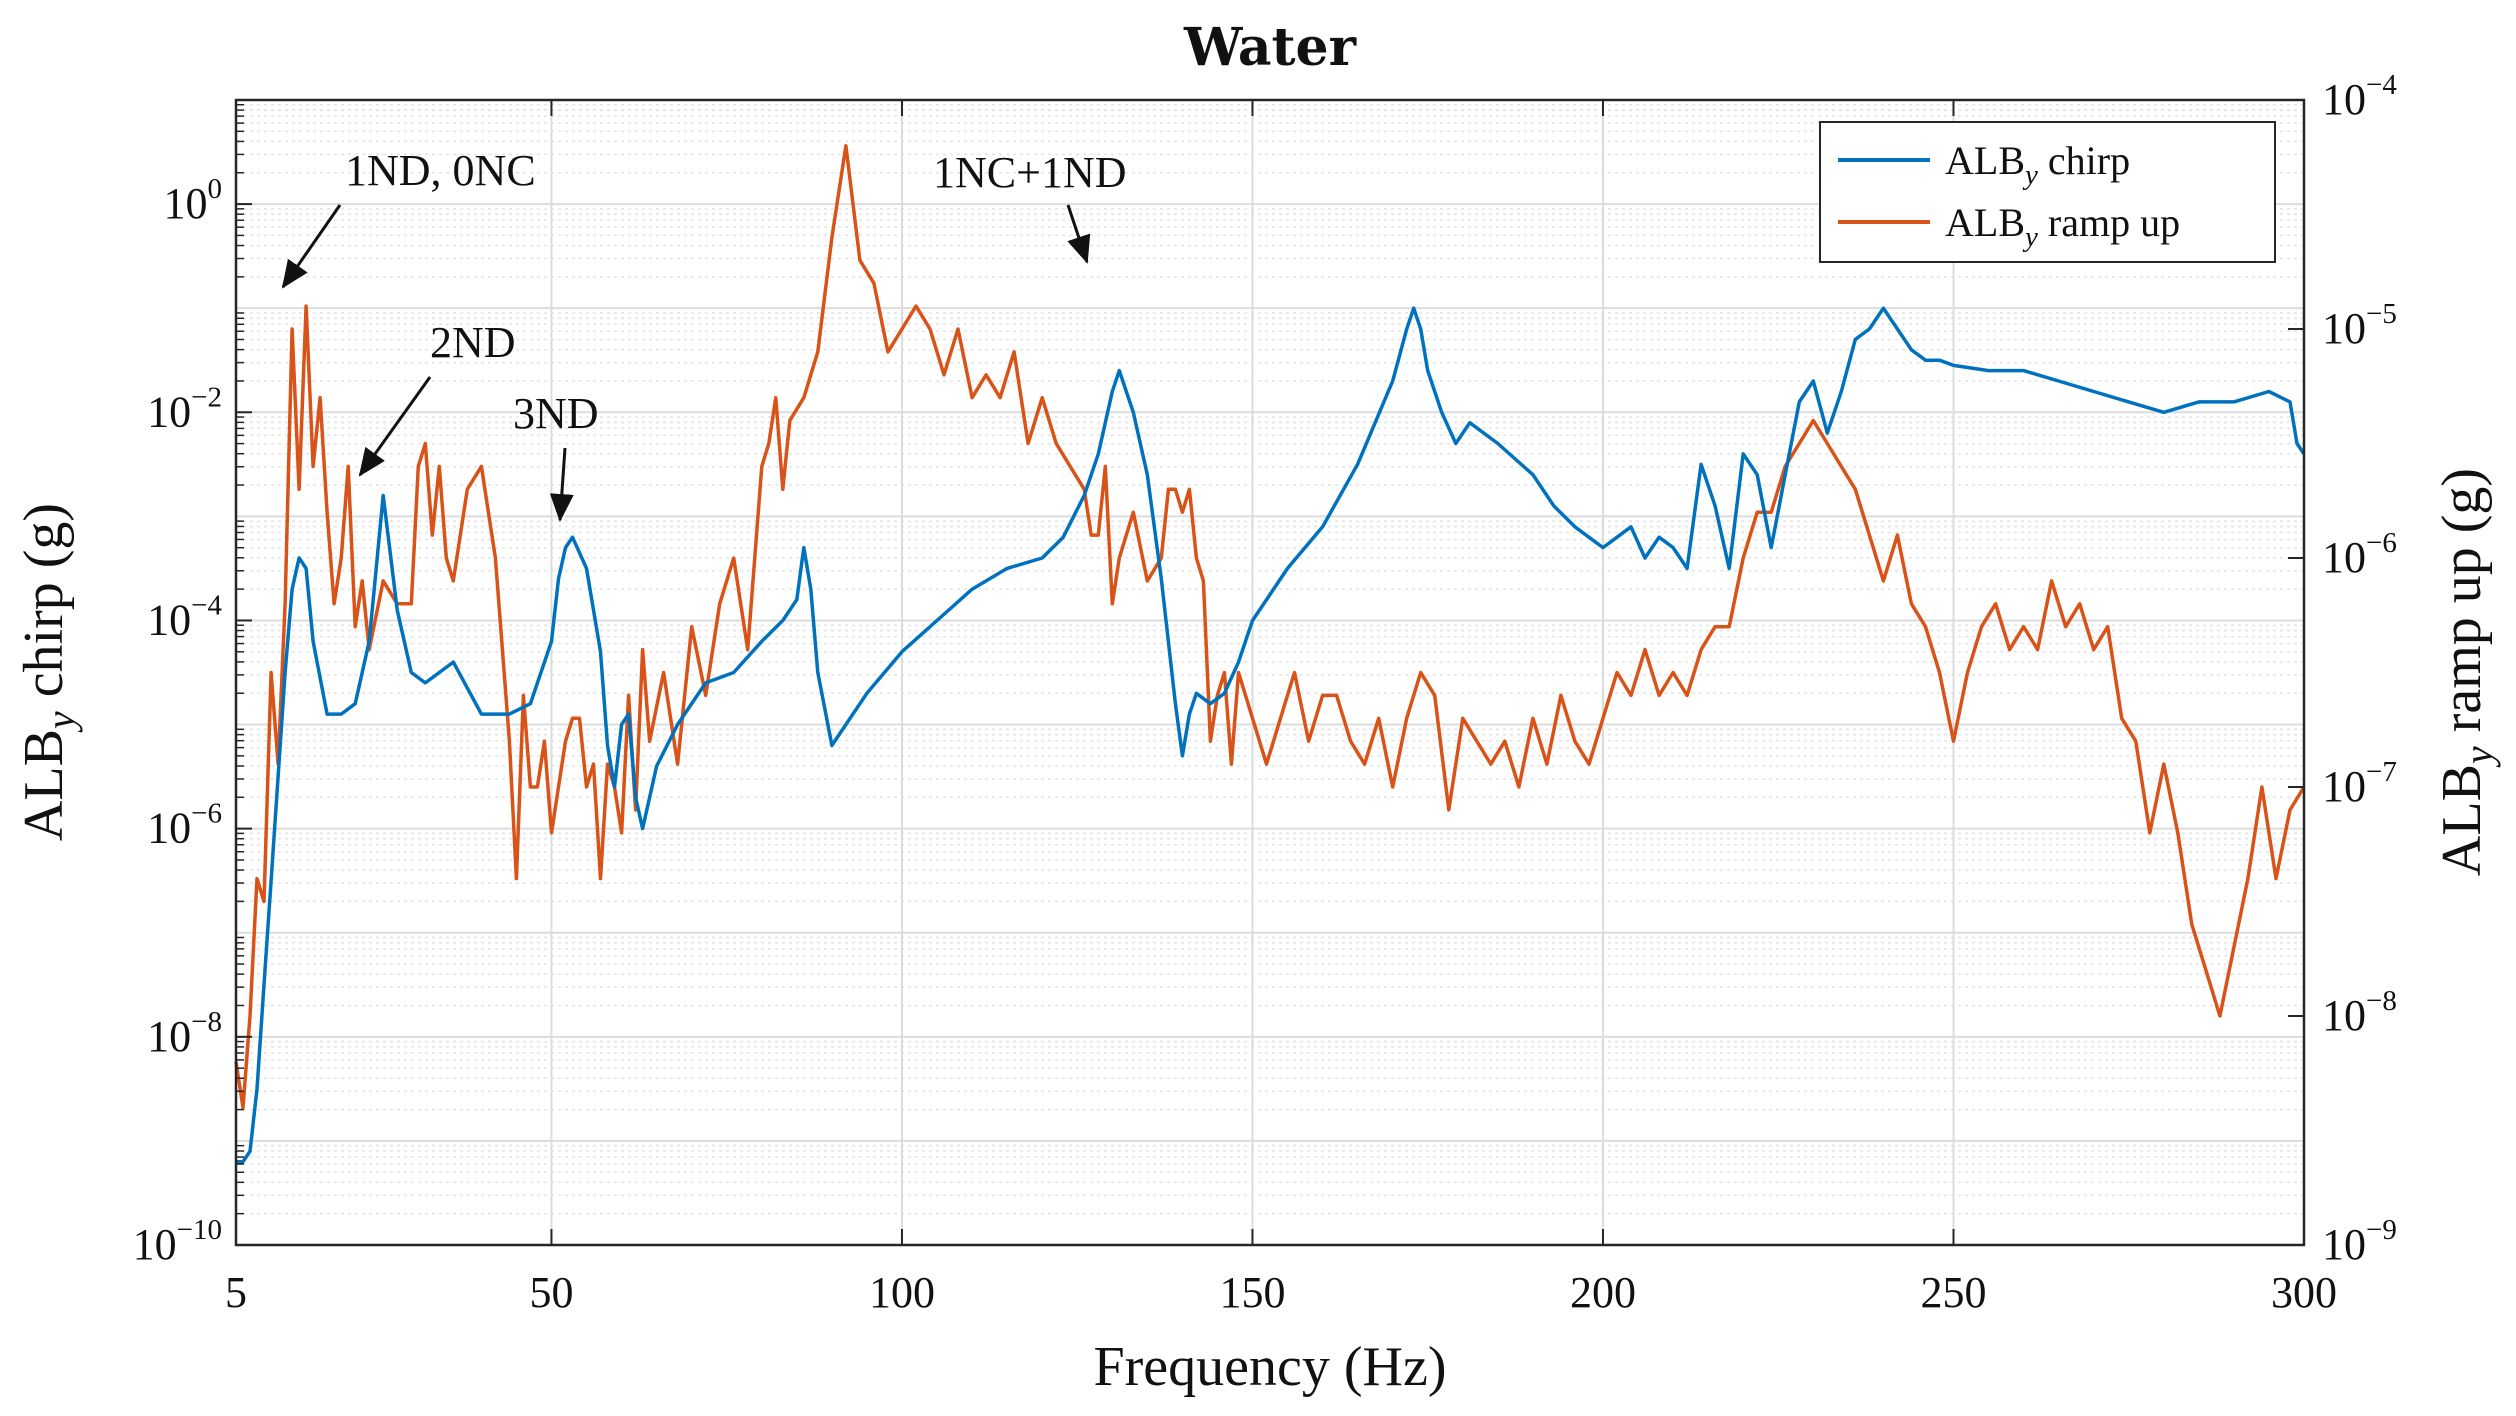 The height and width of the screenshot is (1416, 2516). What do you see at coordinates (2359, 1012) in the screenshot?
I see `y-tick-label-right: 10⁻⁸` at bounding box center [2359, 1012].